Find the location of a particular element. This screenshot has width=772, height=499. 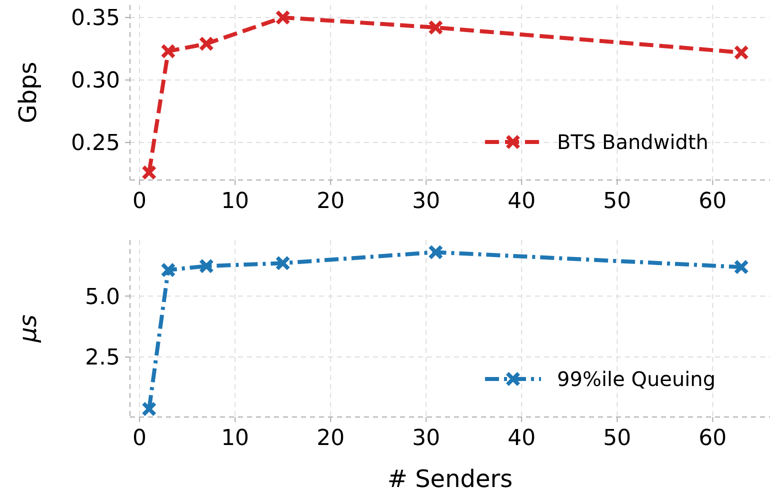

legend-label: 99%ile Queuing is located at coordinates (636, 379).